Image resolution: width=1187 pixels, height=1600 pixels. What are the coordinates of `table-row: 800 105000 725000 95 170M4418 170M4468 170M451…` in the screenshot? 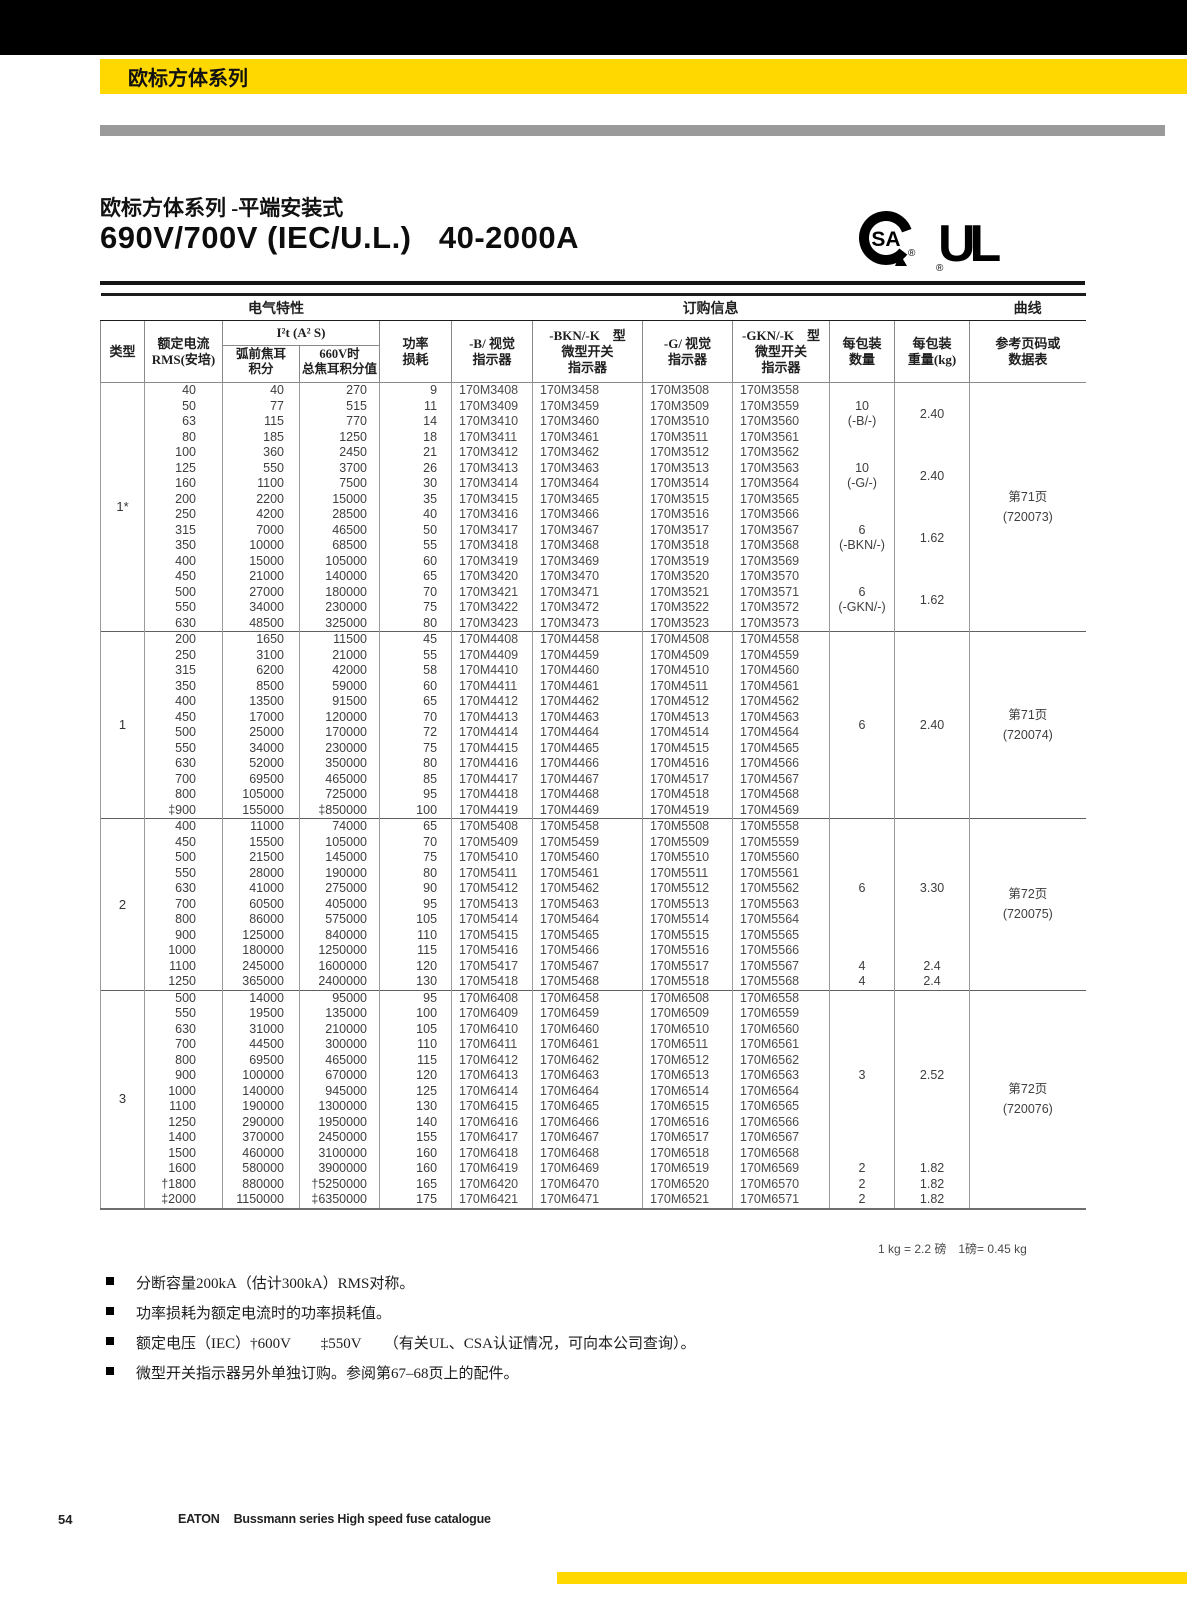 It's located at (593, 795).